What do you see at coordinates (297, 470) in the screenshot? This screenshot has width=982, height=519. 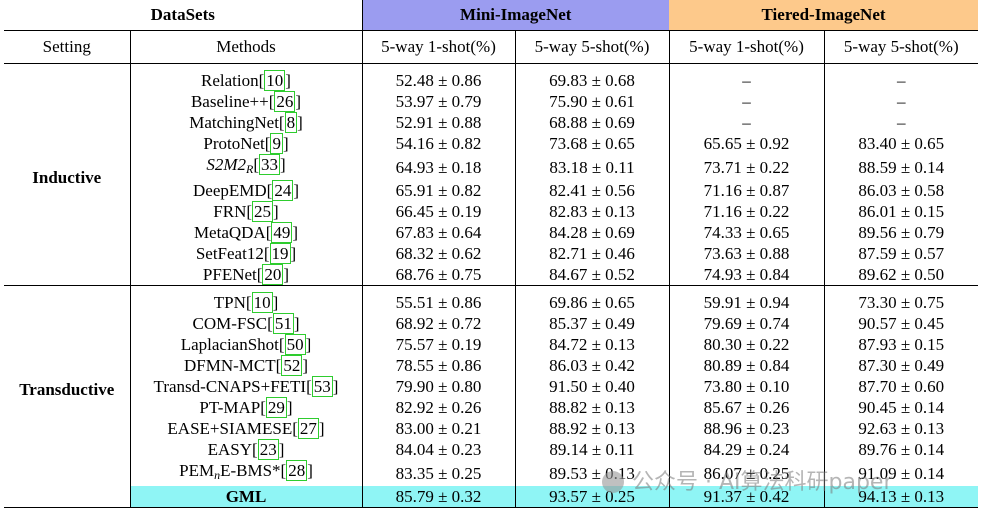 I see `citation-link: 28` at bounding box center [297, 470].